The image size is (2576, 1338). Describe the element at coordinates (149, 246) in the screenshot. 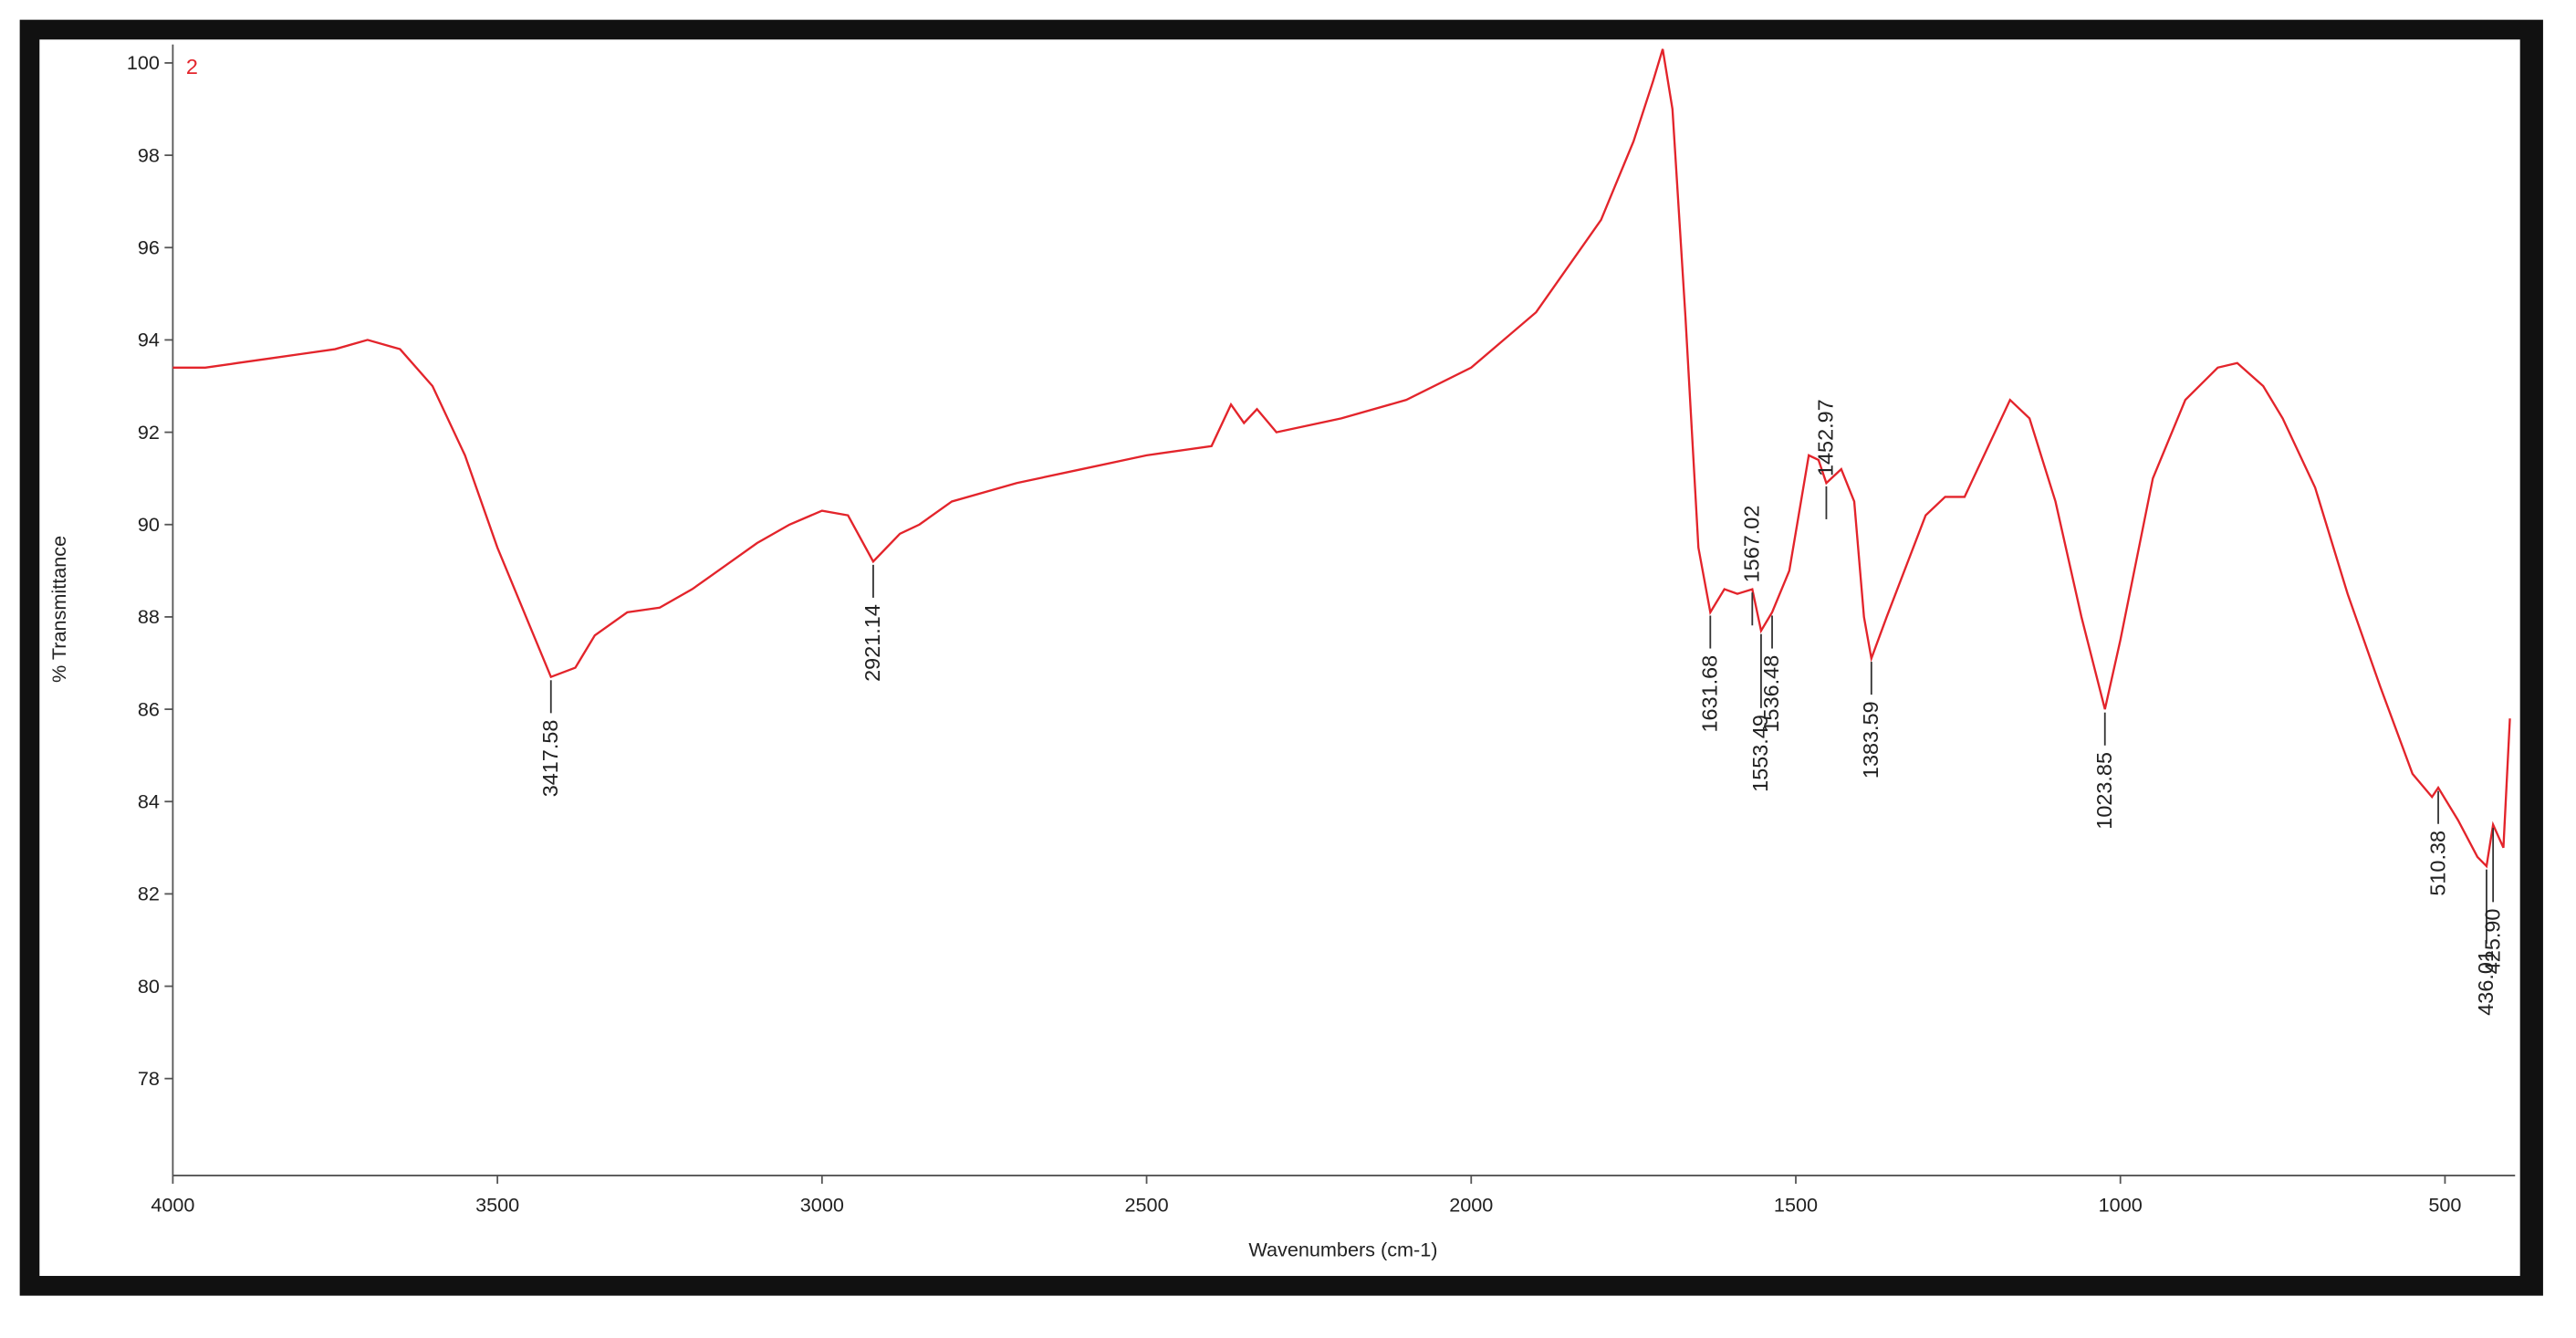

I see `y-tick-label: 96` at that location.